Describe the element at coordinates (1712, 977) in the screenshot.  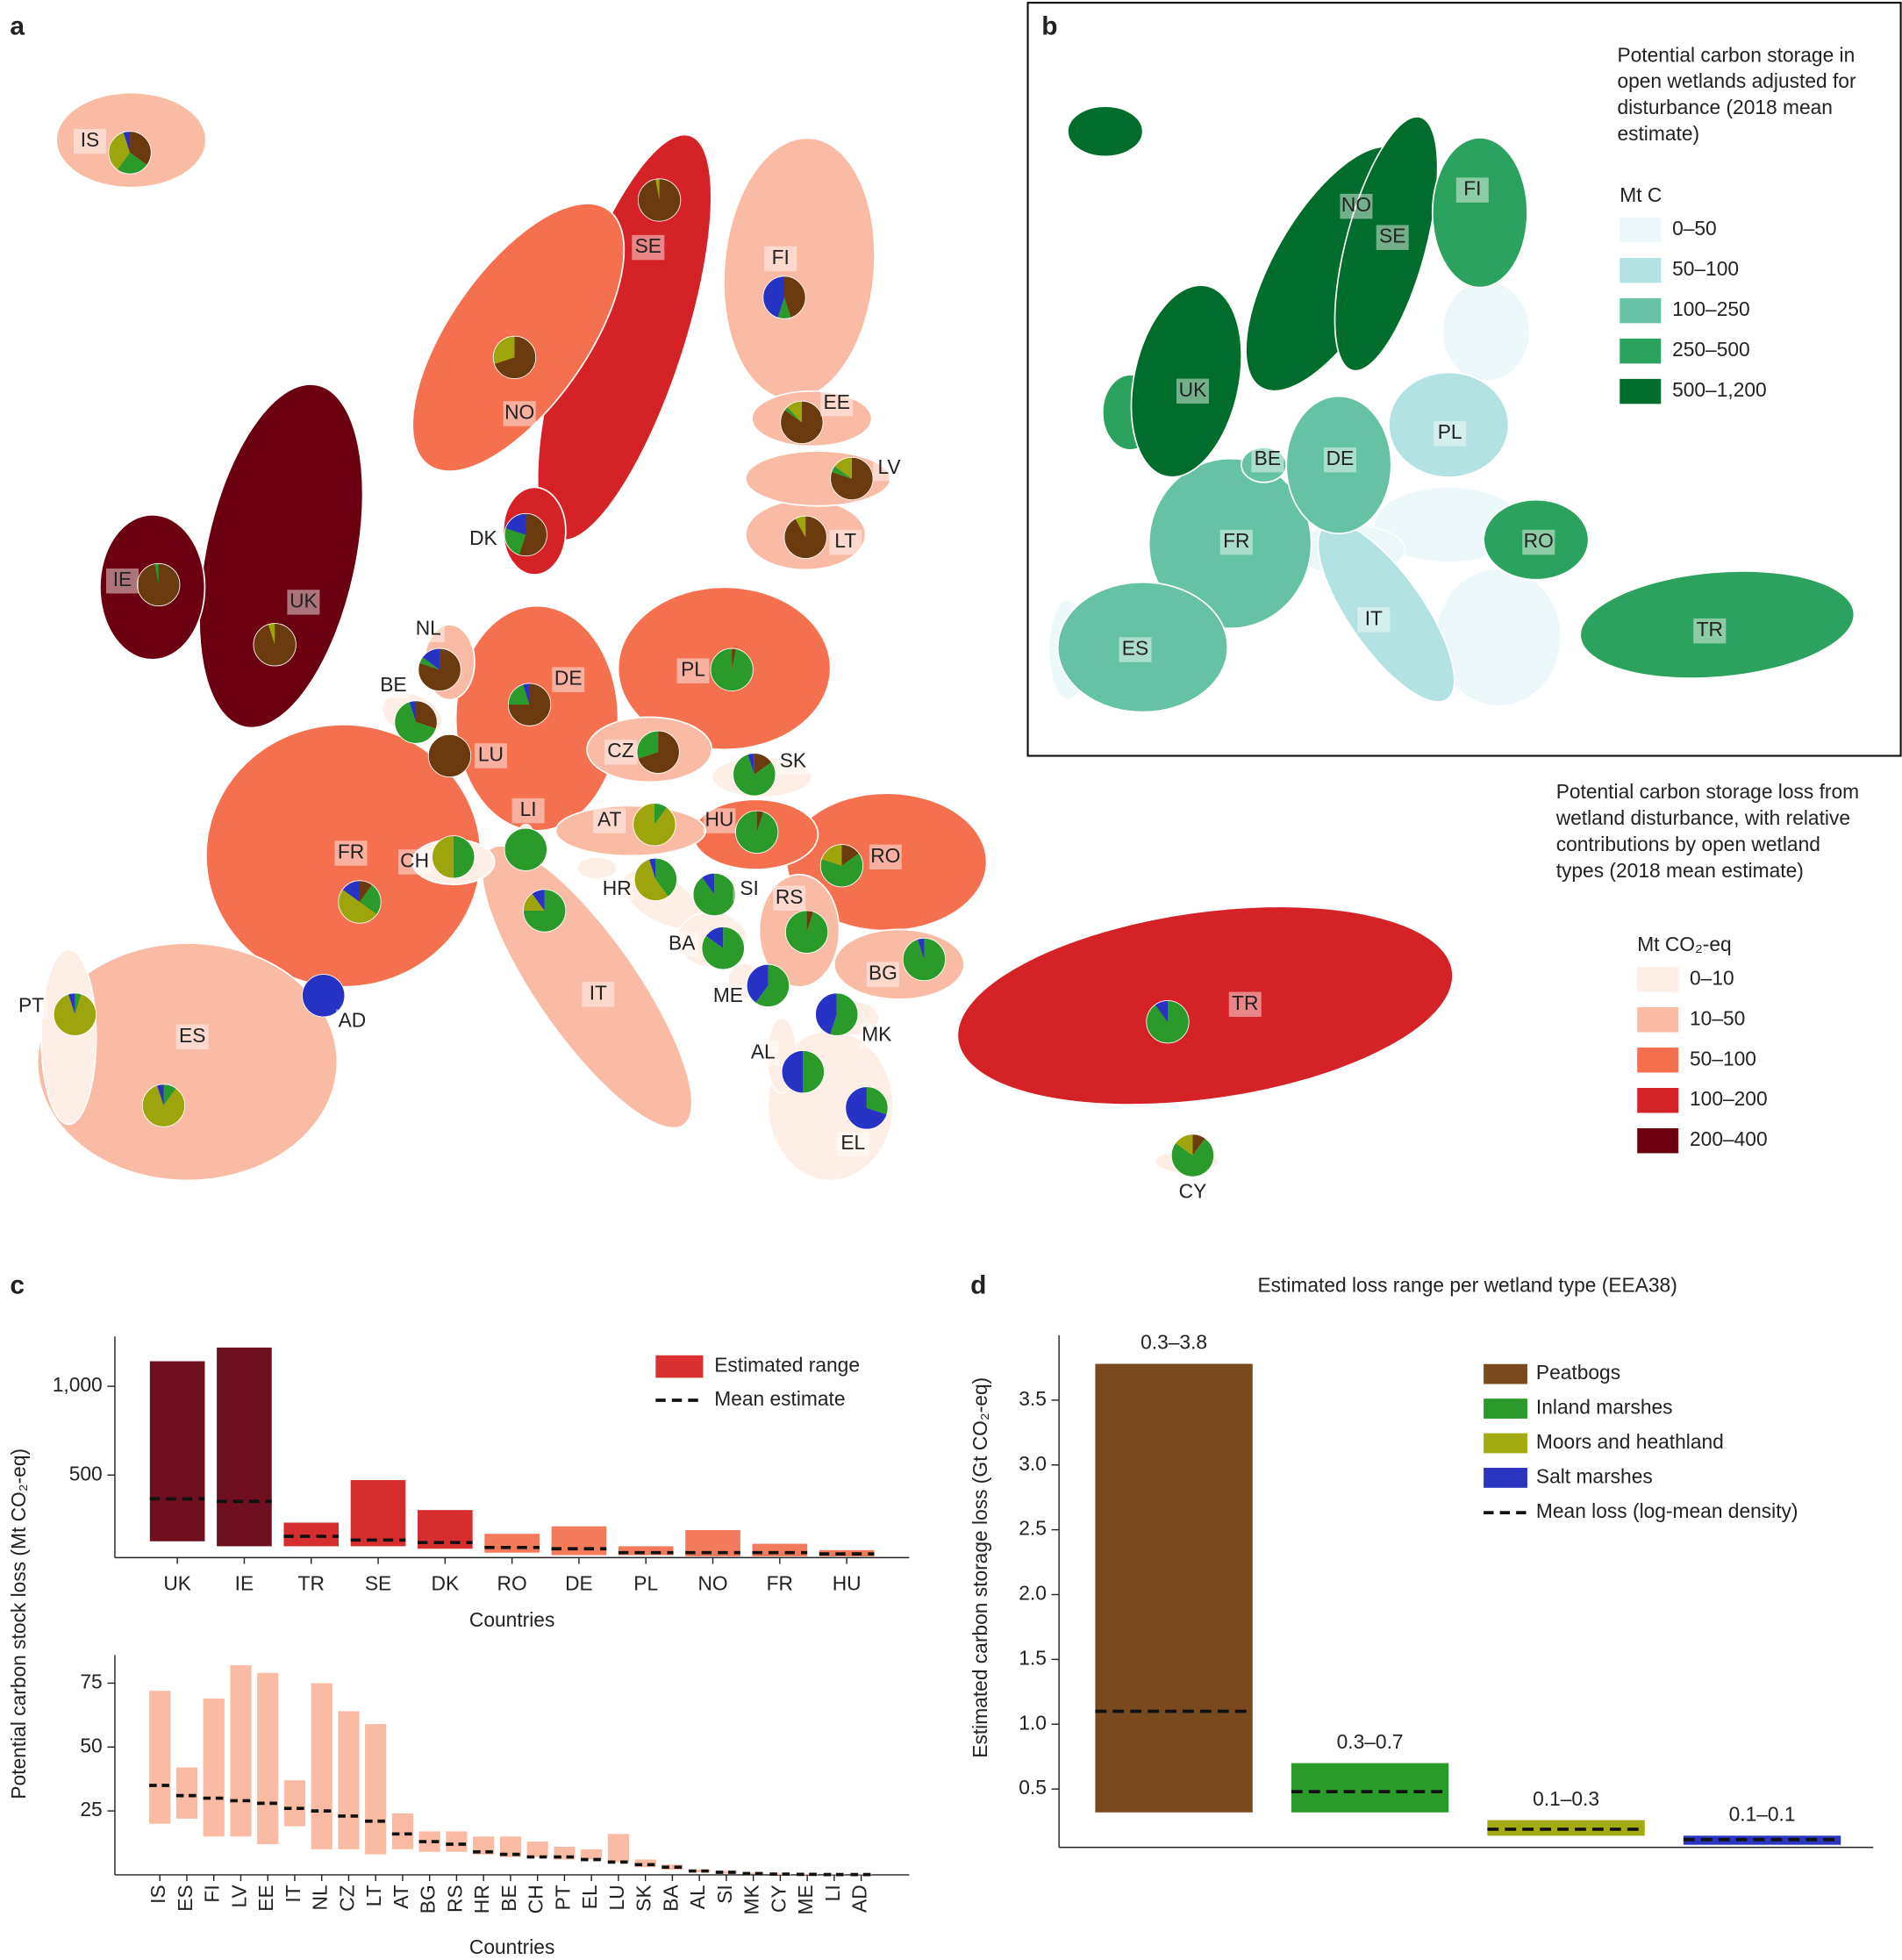
I see `legend-label: 0–10` at that location.